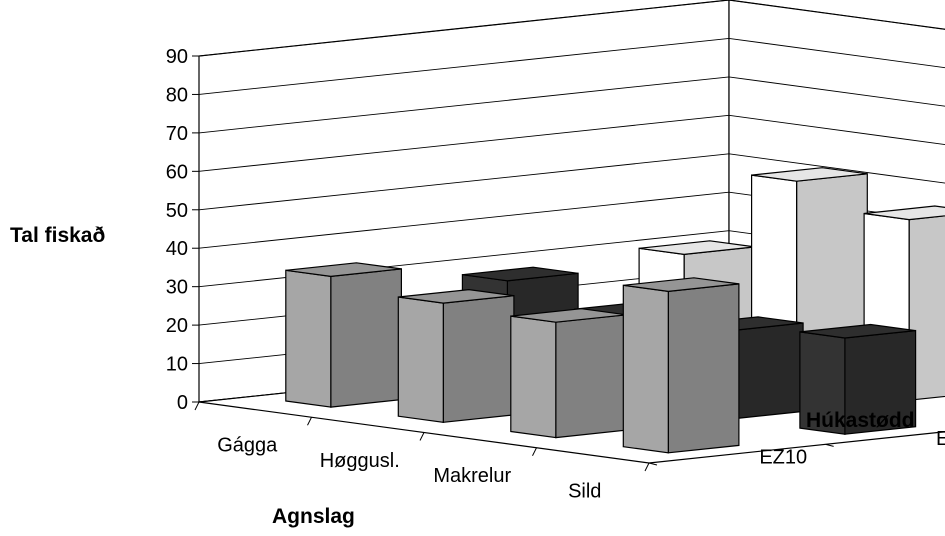  What do you see at coordinates (177, 326) in the screenshot?
I see `y-tick-label: 20` at bounding box center [177, 326].